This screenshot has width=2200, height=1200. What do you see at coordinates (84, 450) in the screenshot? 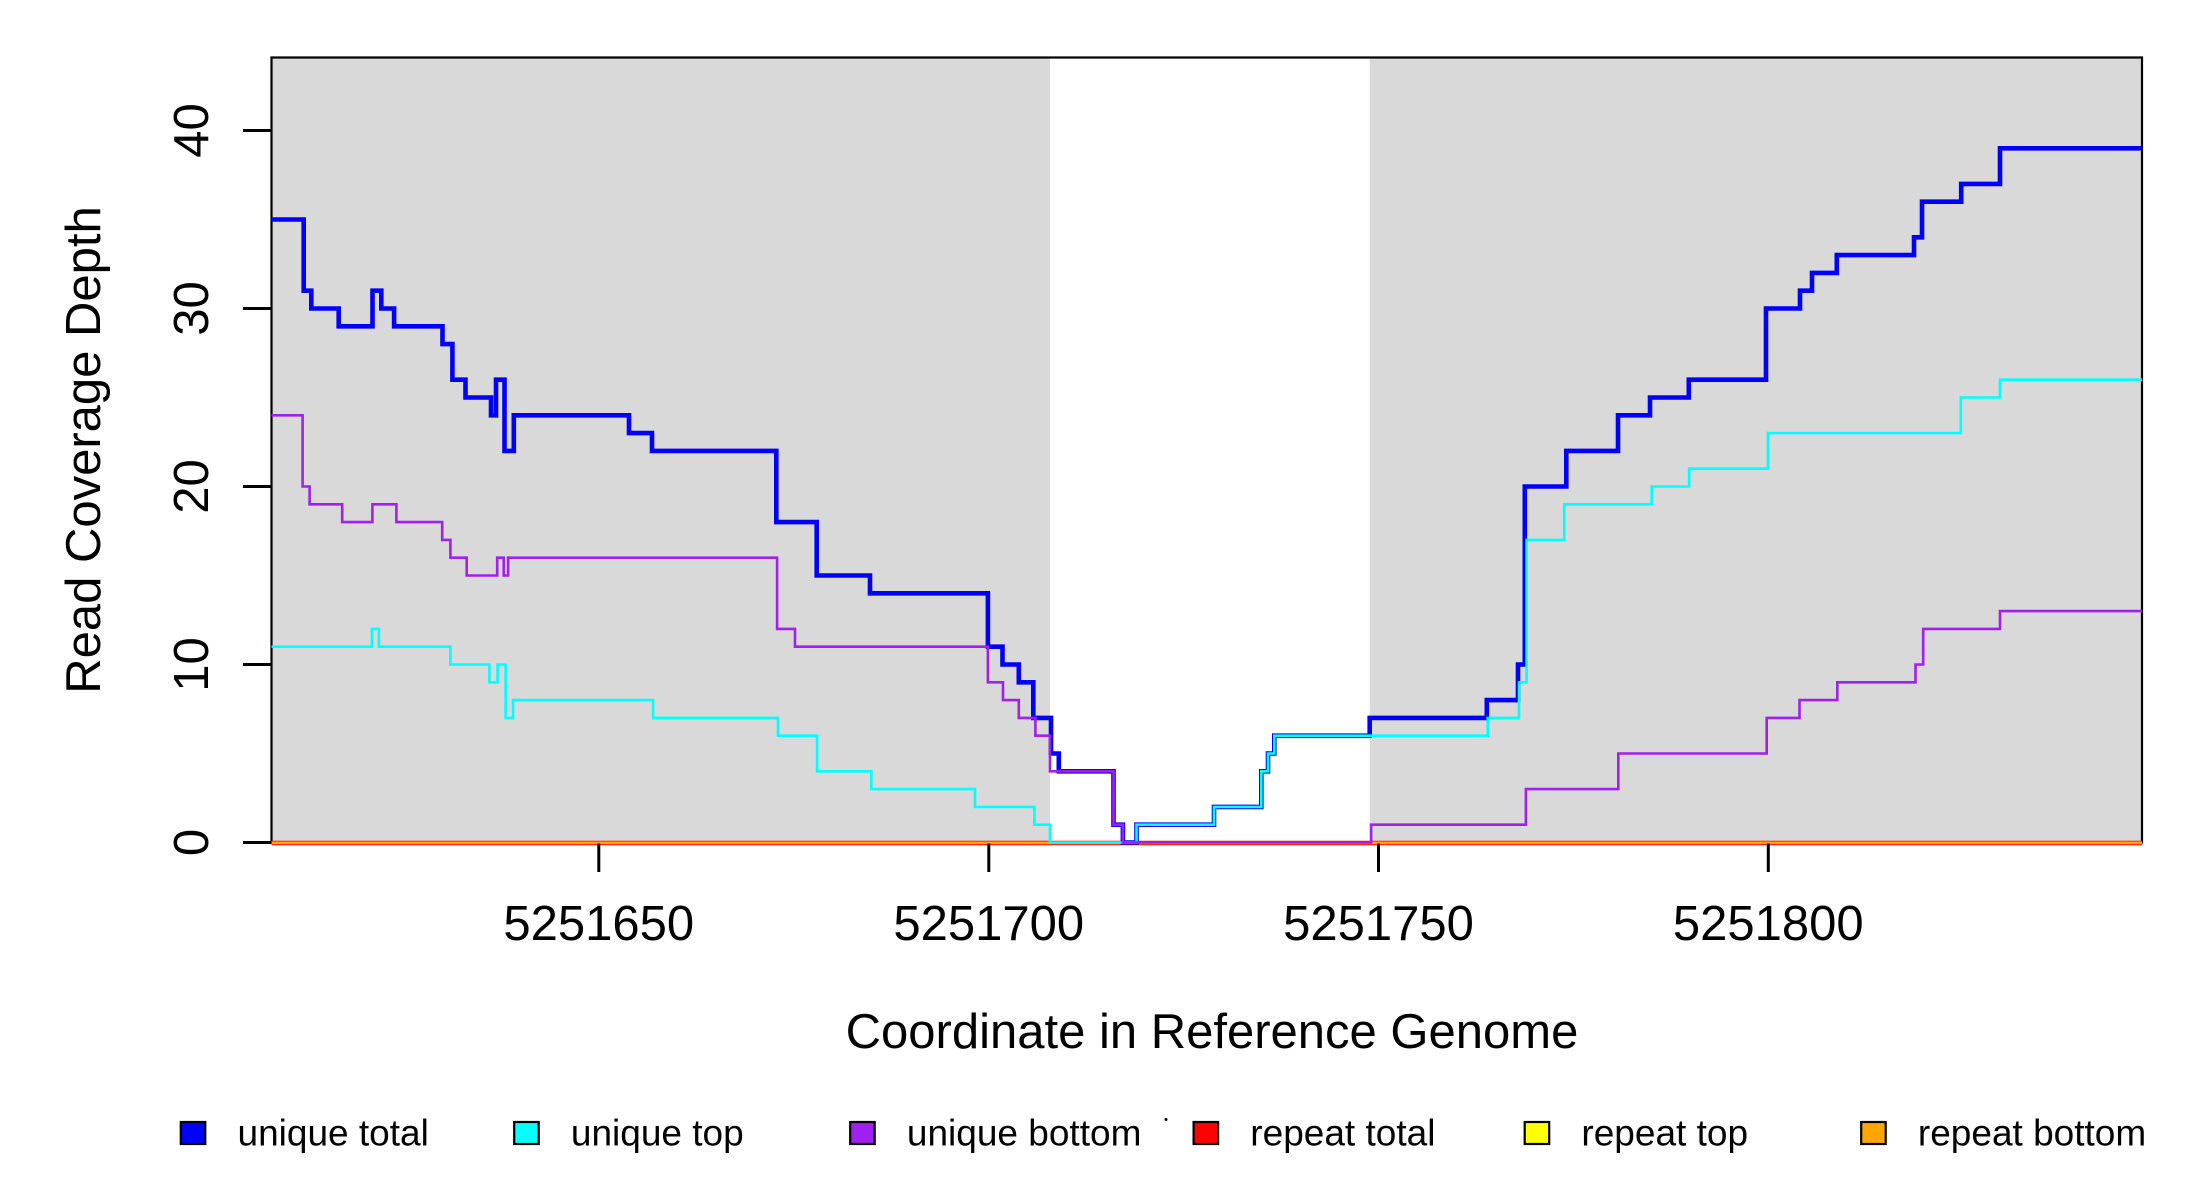
I see `svg-text: Read Coverage Depth` at bounding box center [84, 450].